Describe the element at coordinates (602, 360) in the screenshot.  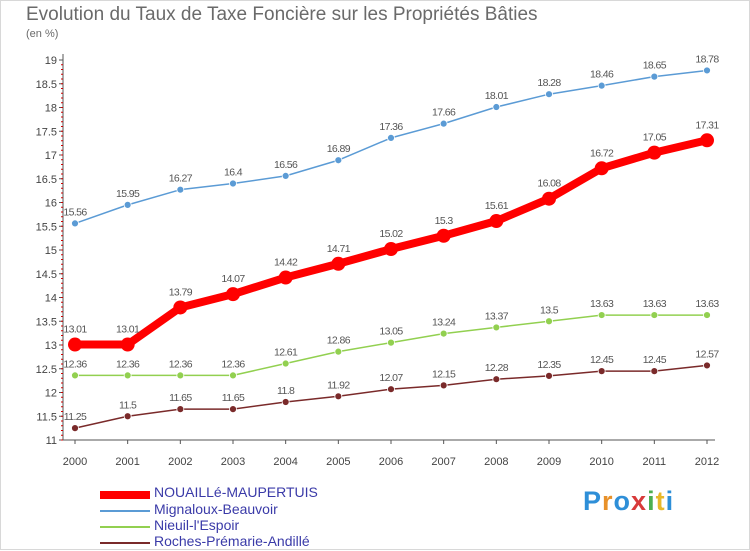
I see `data-label: 12.45` at that location.